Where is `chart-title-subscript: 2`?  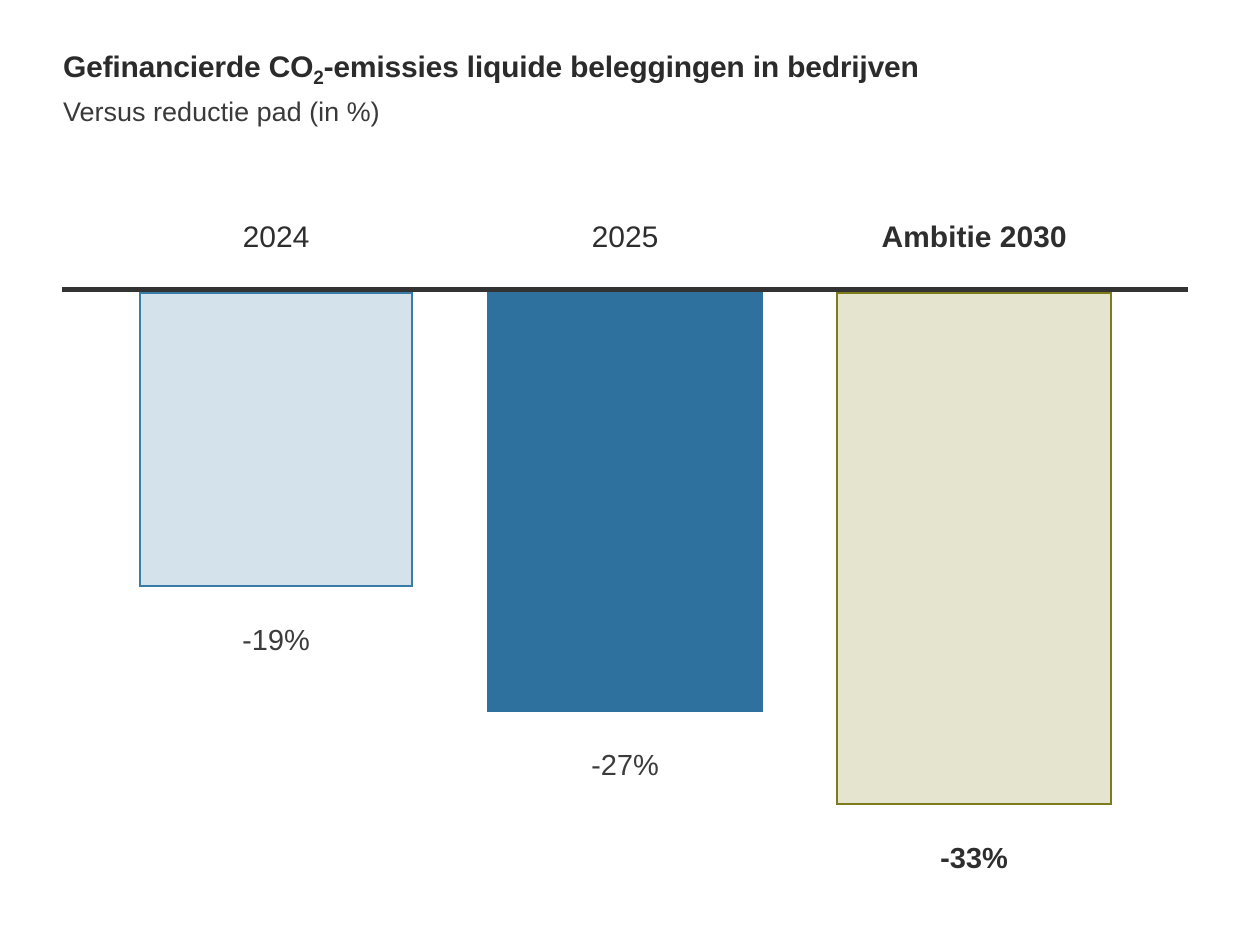 chart-title-subscript: 2 is located at coordinates (318, 78).